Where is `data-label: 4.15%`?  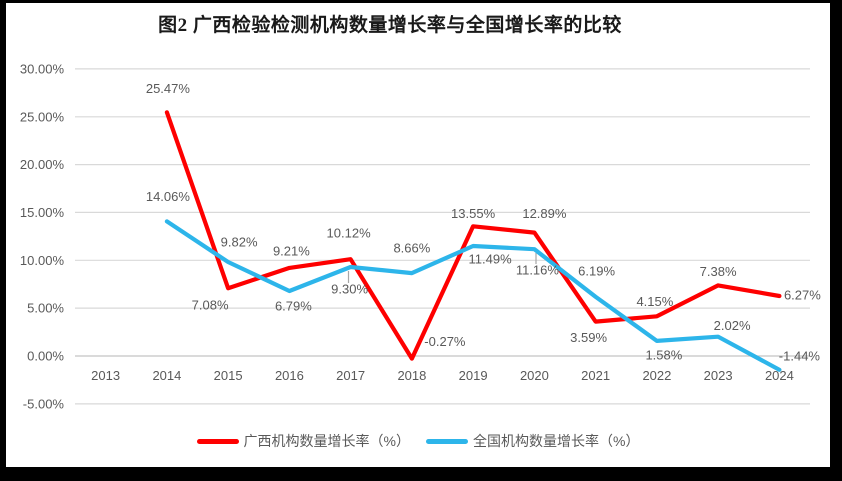
data-label: 4.15% is located at coordinates (654, 301).